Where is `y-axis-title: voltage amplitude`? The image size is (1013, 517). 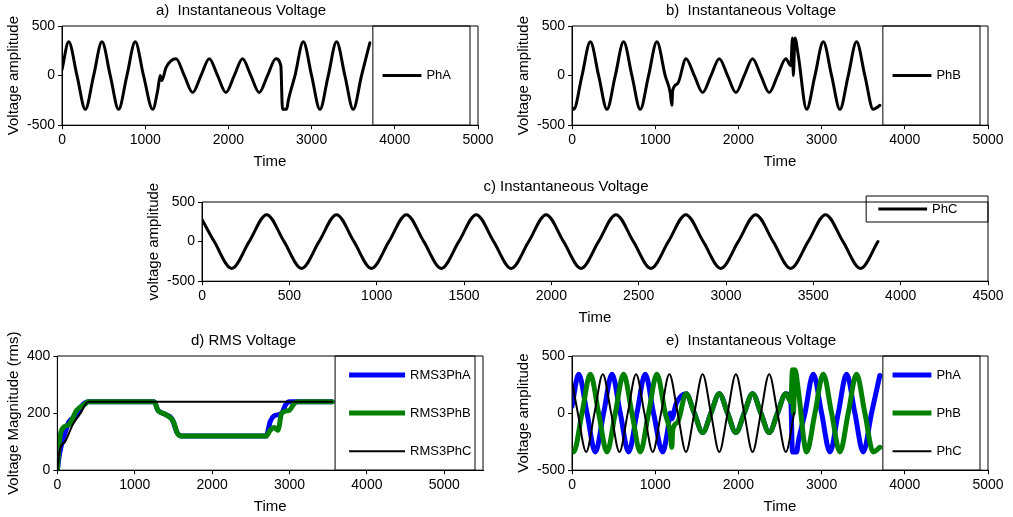
y-axis-title: voltage amplitude is located at coordinates (153, 241).